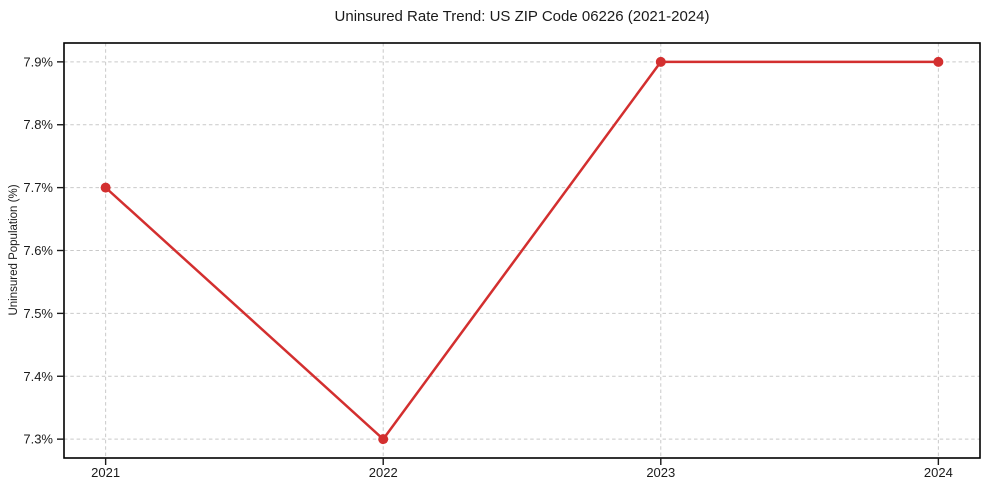 This screenshot has width=989, height=490. I want to click on y-tick-label: 7.4%, so click(38, 376).